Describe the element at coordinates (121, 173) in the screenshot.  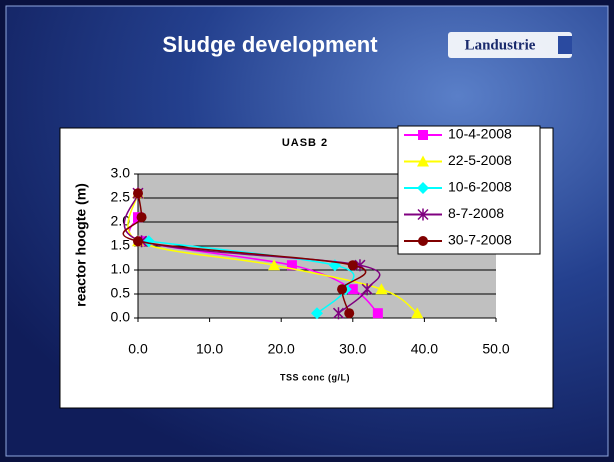
I see `y-tick-label: 3.0` at that location.